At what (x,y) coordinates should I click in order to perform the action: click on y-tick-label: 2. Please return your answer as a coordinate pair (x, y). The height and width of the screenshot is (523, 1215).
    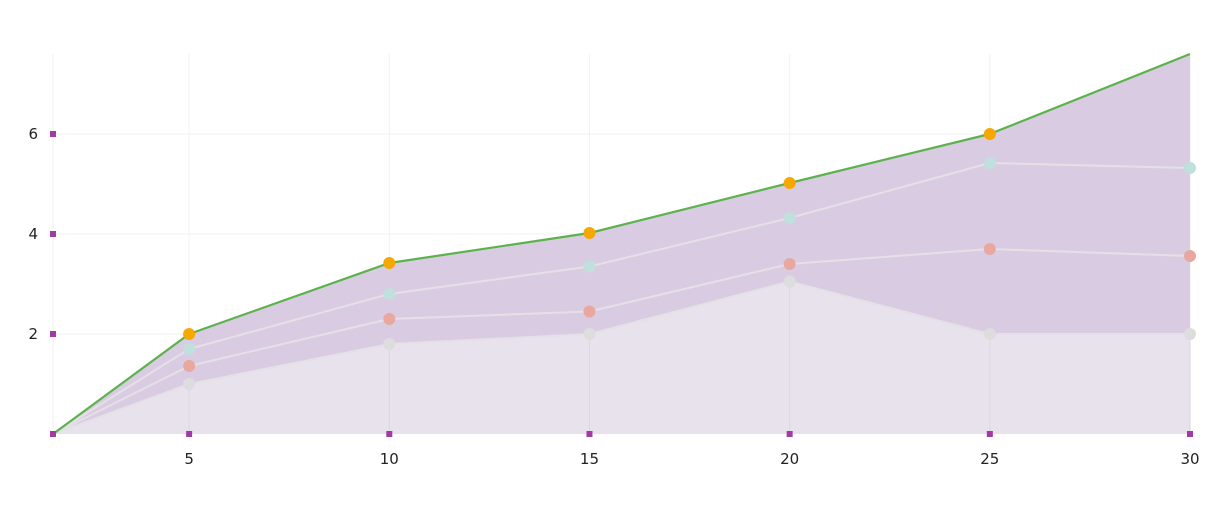
    Looking at the image, I should click on (33, 334).